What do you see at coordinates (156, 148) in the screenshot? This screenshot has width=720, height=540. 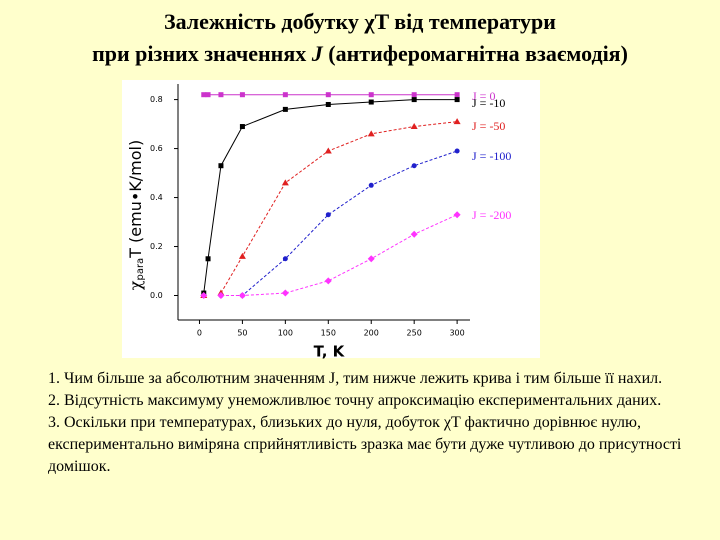 I see `y-tick-label: 0.6` at bounding box center [156, 148].